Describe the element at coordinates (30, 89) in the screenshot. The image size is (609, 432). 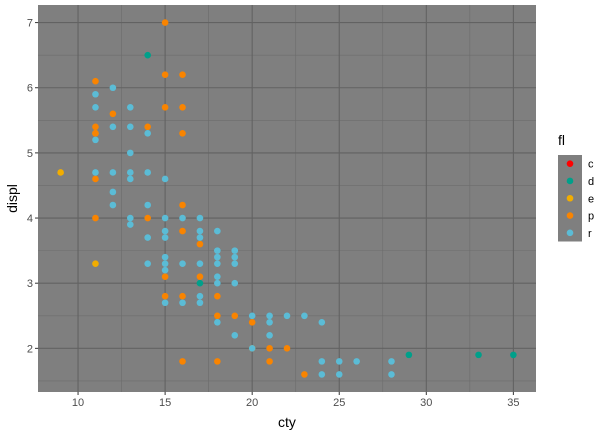
I see `y-tick-label: 6` at that location.